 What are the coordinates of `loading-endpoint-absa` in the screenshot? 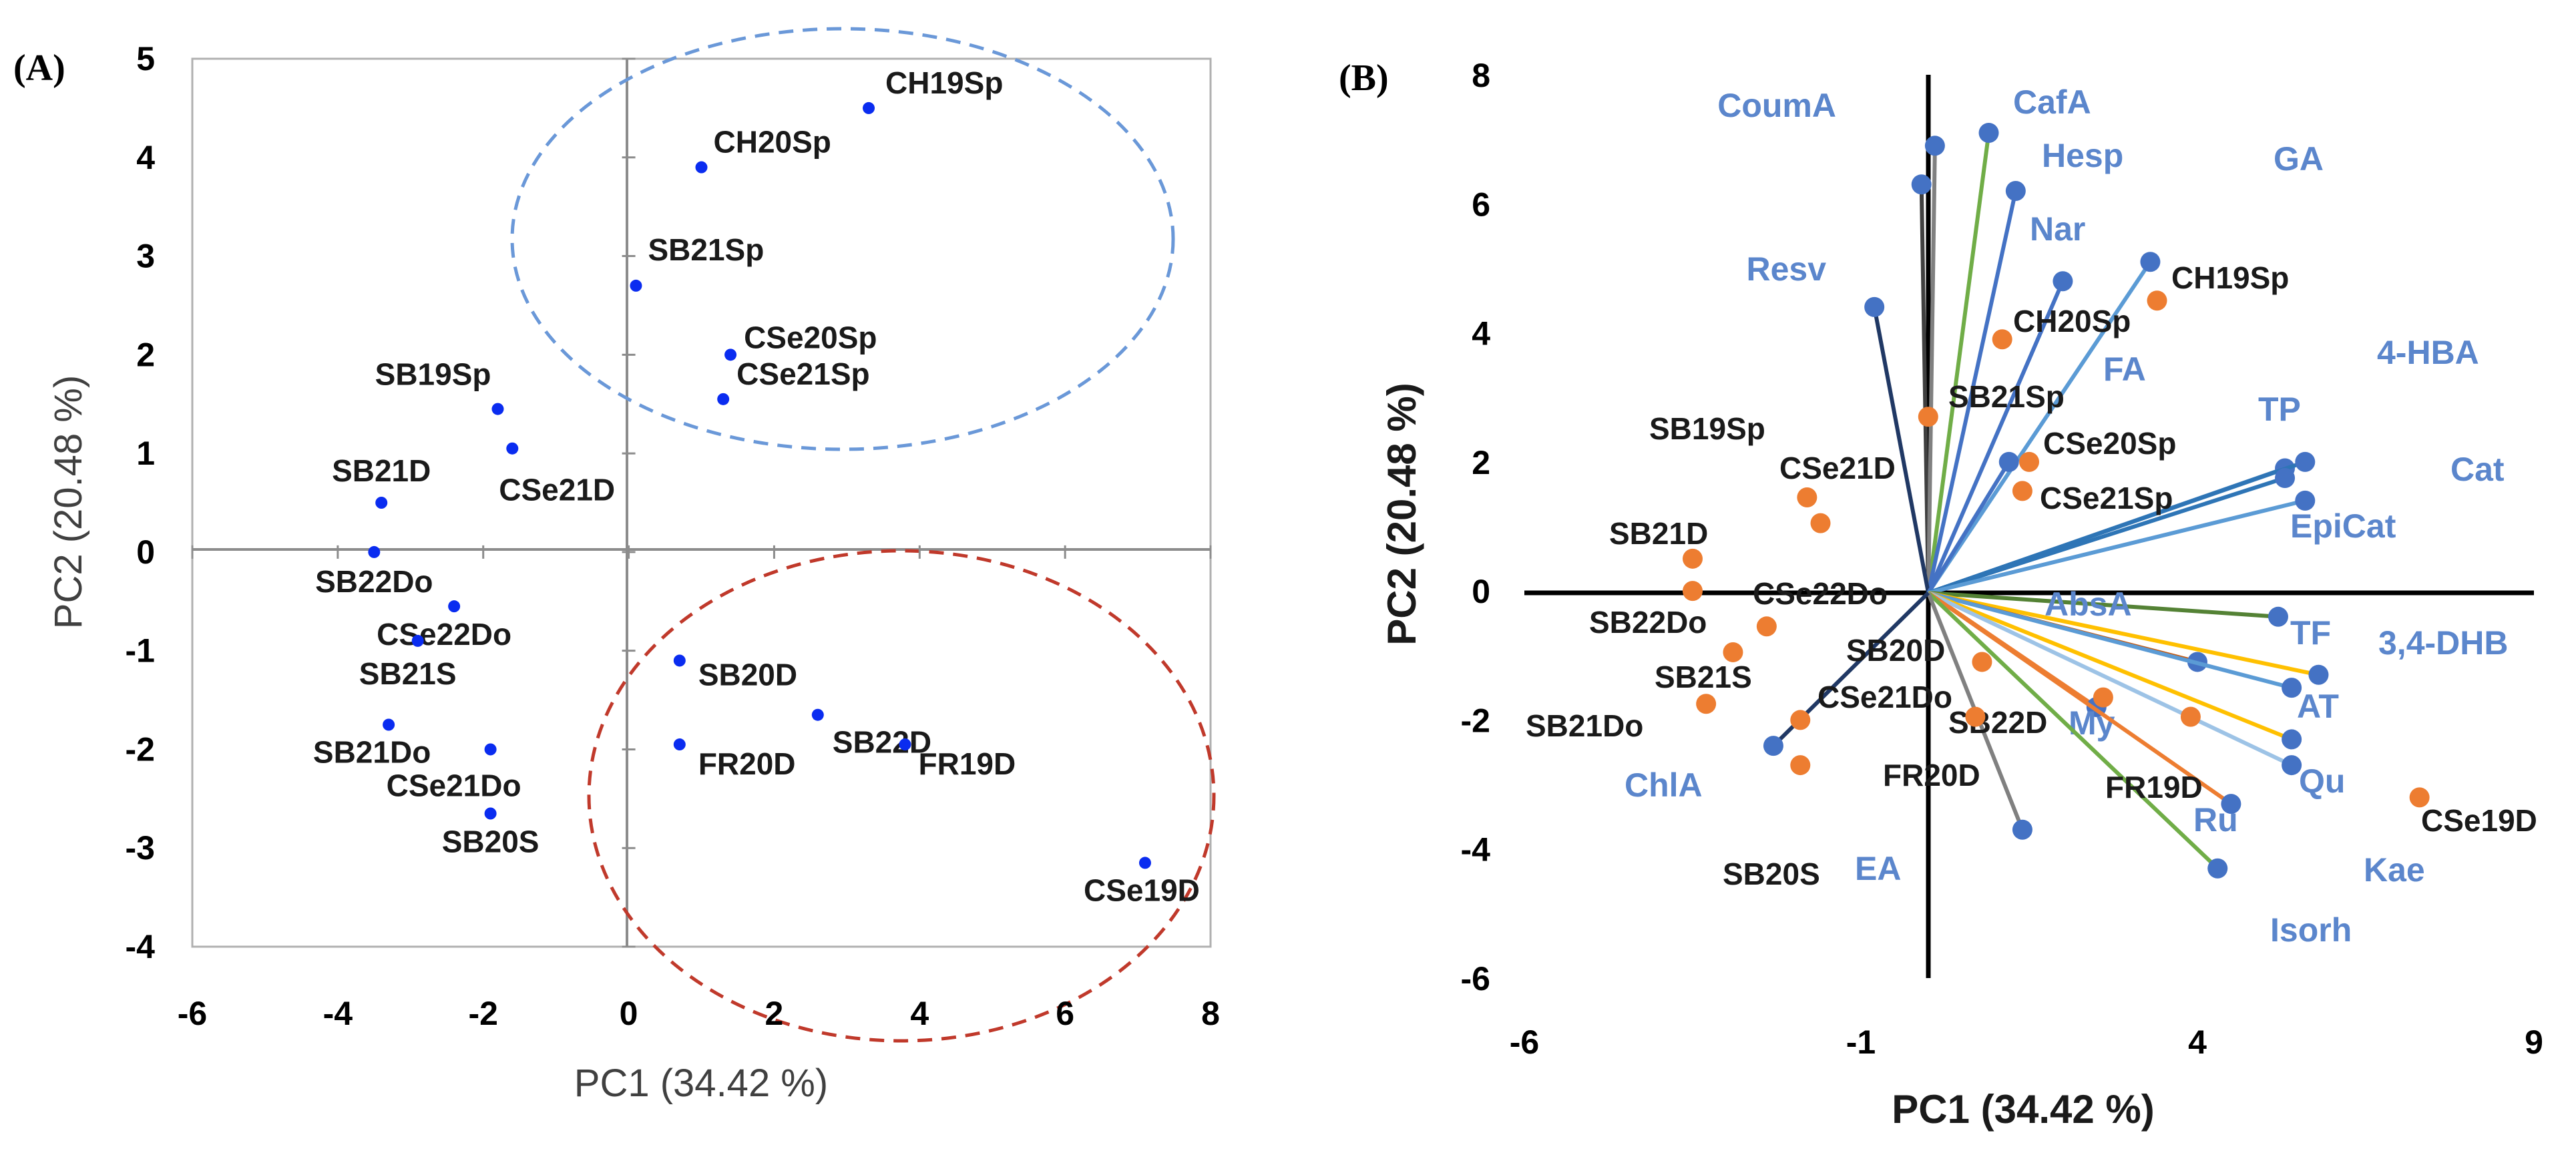 It's located at (2278, 616).